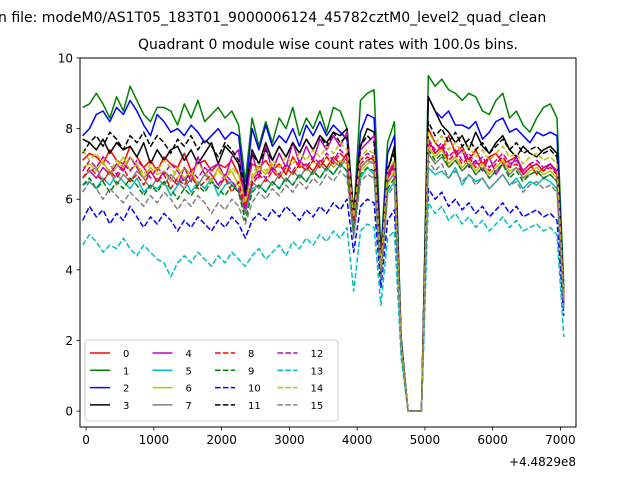 The width and height of the screenshot is (640, 480). What do you see at coordinates (69, 341) in the screenshot?
I see `y-tick-label: 2` at bounding box center [69, 341].